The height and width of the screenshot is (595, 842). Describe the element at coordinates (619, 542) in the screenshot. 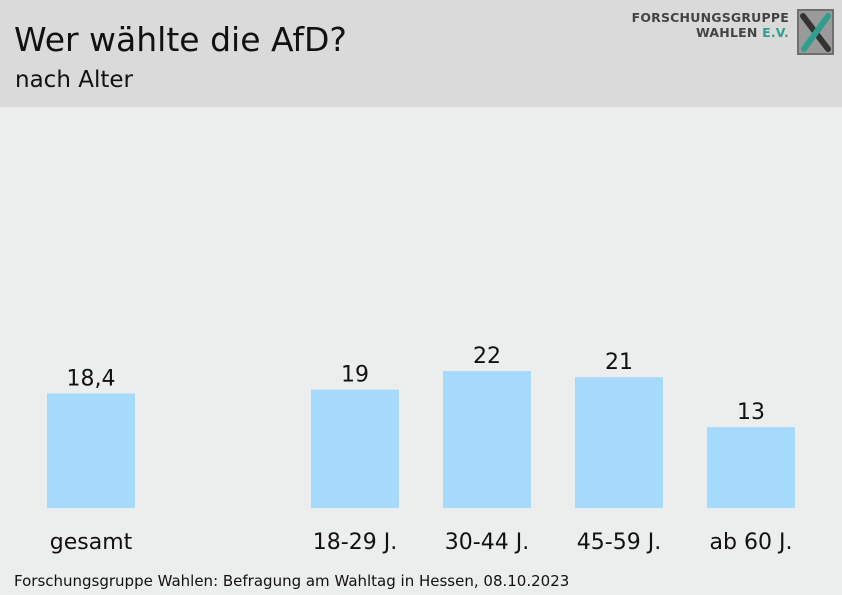

I see `category-label-3: 45-59 J.` at that location.